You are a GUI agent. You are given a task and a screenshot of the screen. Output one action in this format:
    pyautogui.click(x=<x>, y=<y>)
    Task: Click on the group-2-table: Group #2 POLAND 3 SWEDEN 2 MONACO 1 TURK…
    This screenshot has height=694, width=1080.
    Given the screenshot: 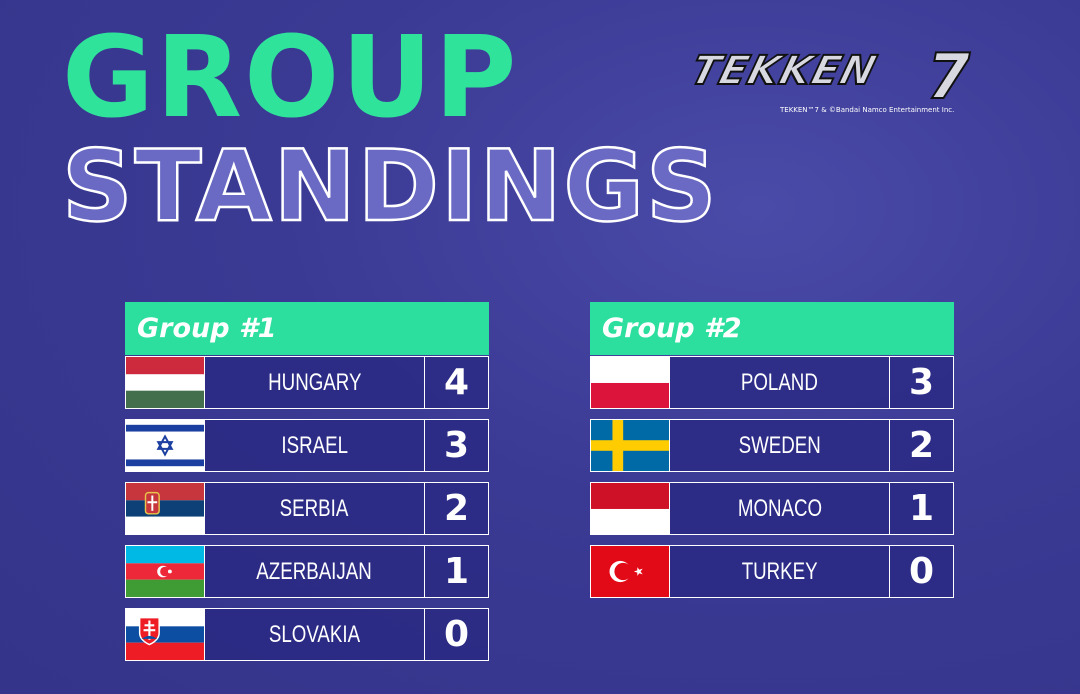 What is the action you would take?
    pyautogui.click(x=772, y=455)
    